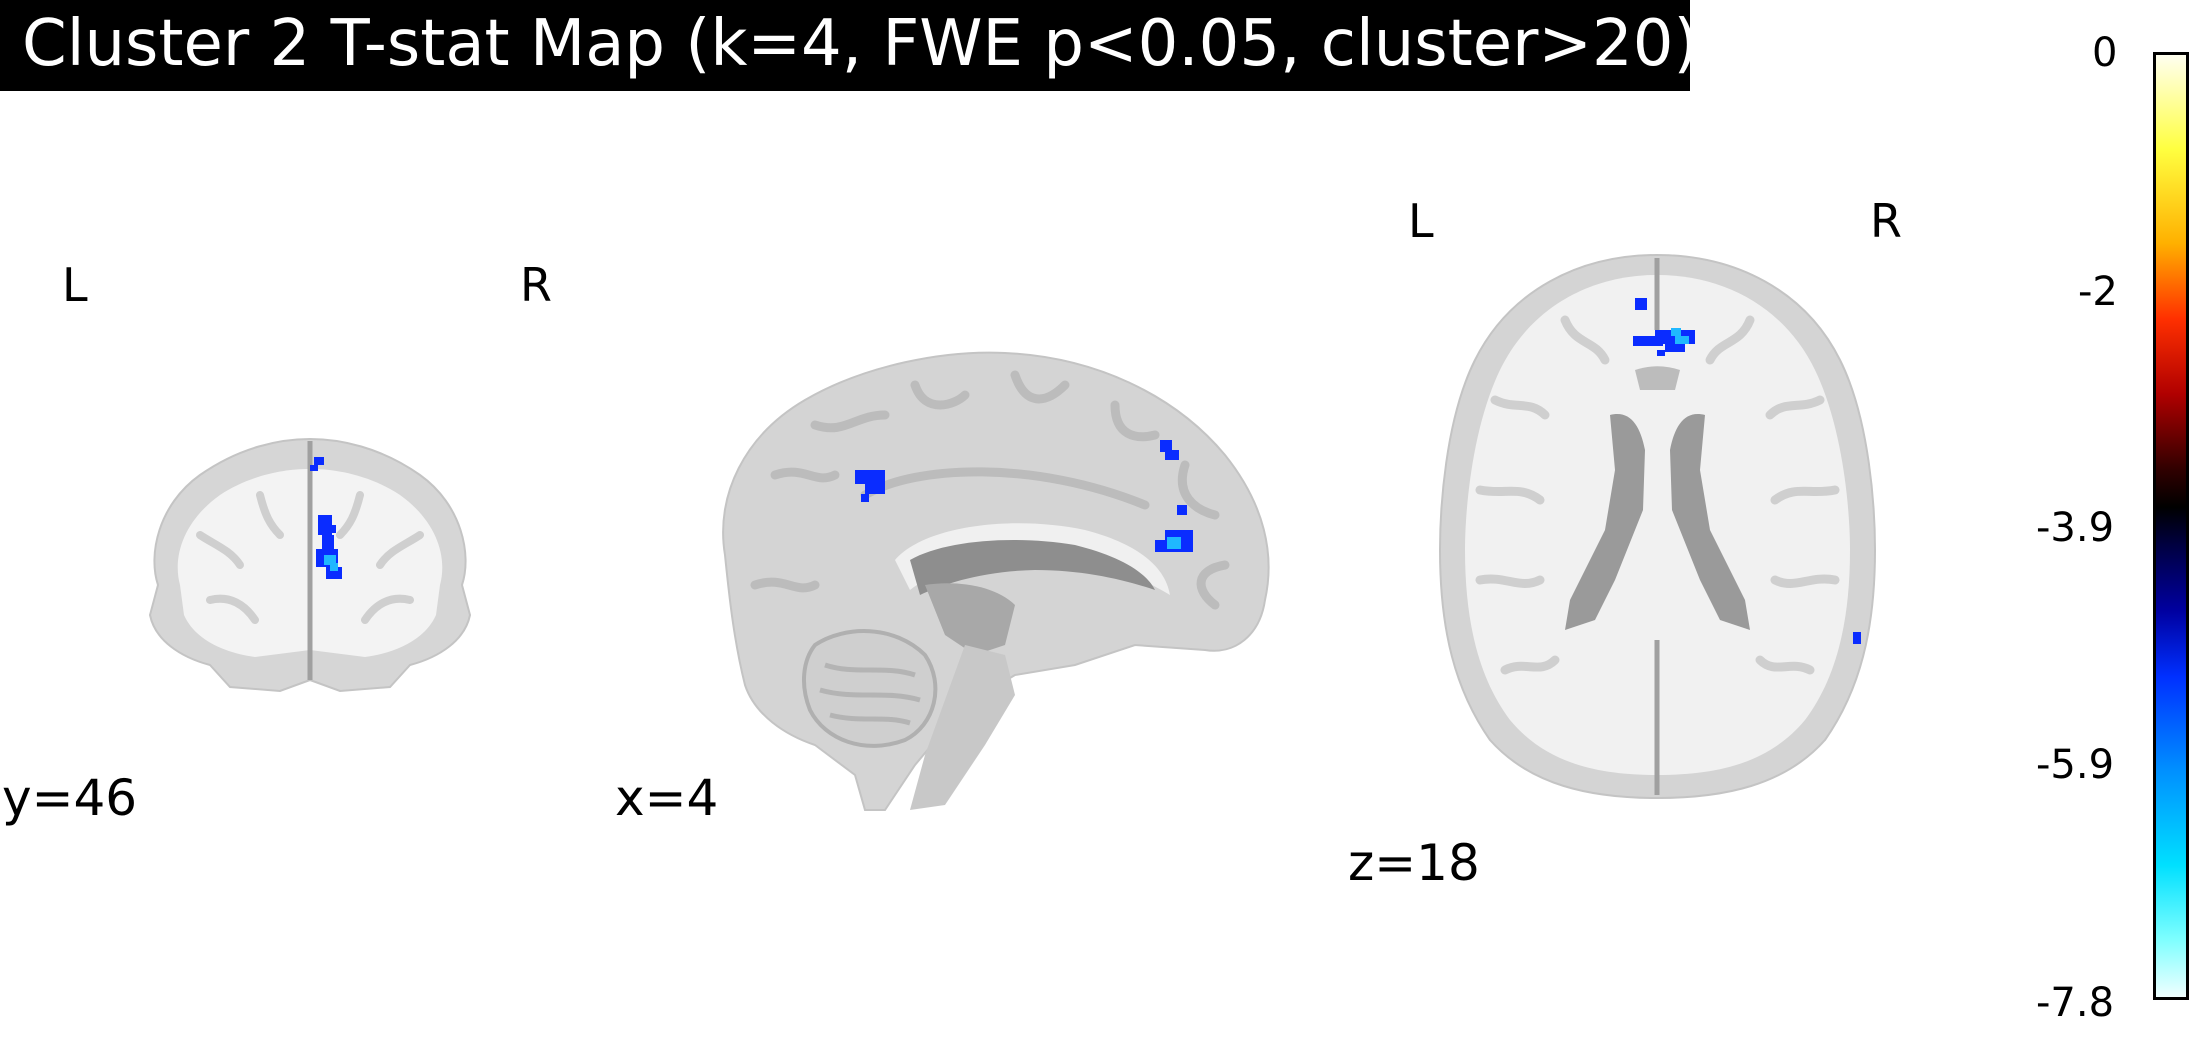 The image size is (2190, 1050). What do you see at coordinates (1657, 526) in the screenshot?
I see `axial-brain-slice` at bounding box center [1657, 526].